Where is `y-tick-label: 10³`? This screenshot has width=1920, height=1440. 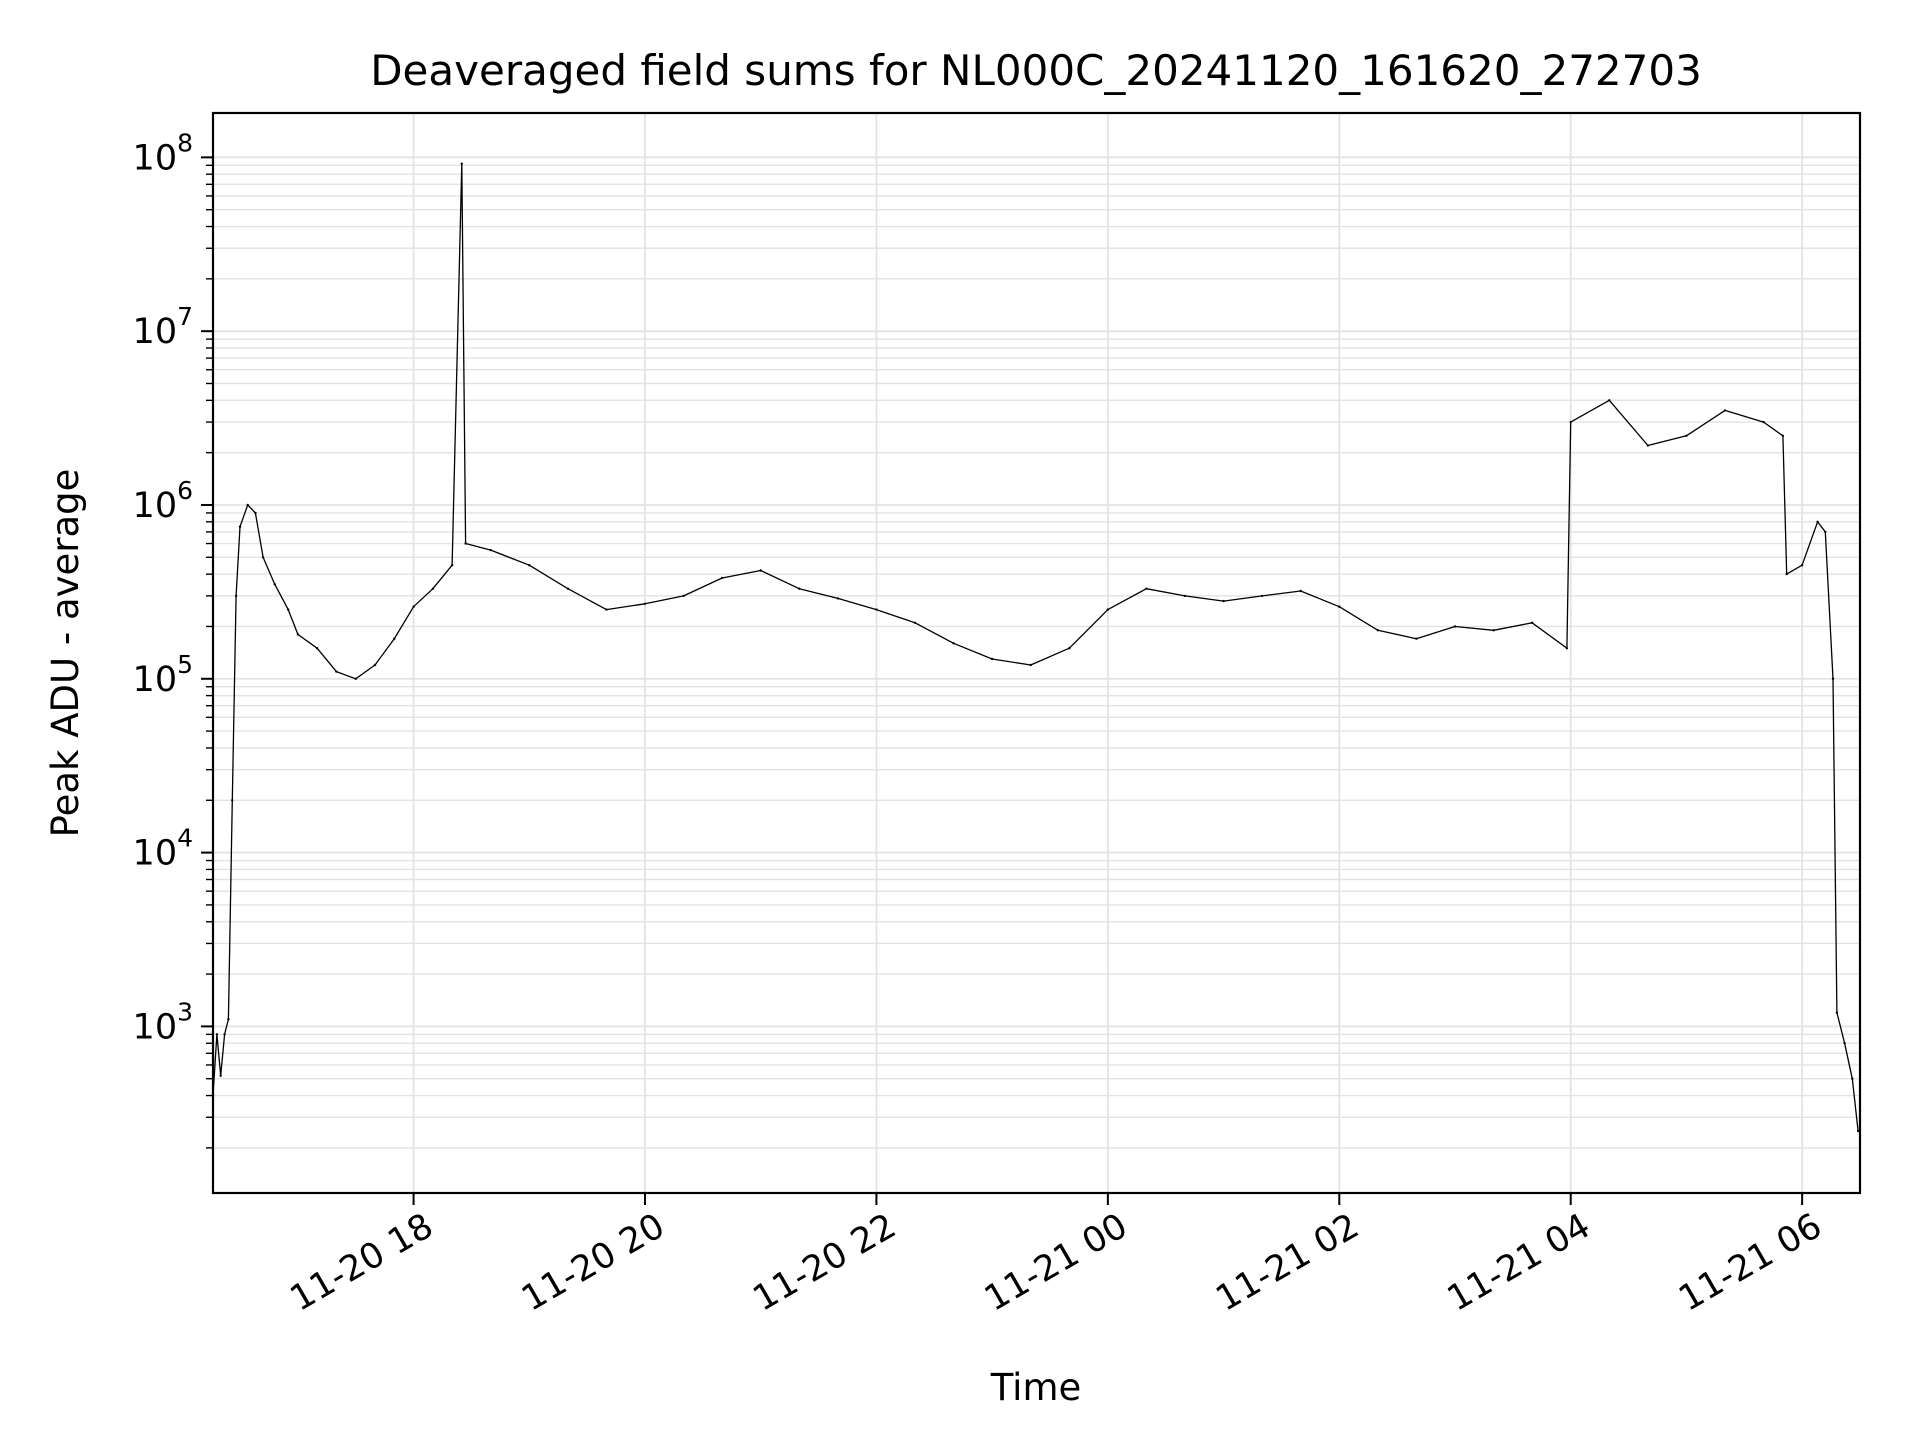
y-tick-label: 10³ is located at coordinates (163, 1022).